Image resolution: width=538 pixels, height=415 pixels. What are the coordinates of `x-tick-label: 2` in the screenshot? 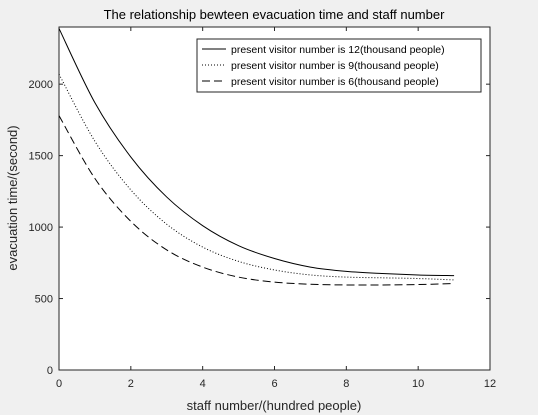 It's located at (131, 384).